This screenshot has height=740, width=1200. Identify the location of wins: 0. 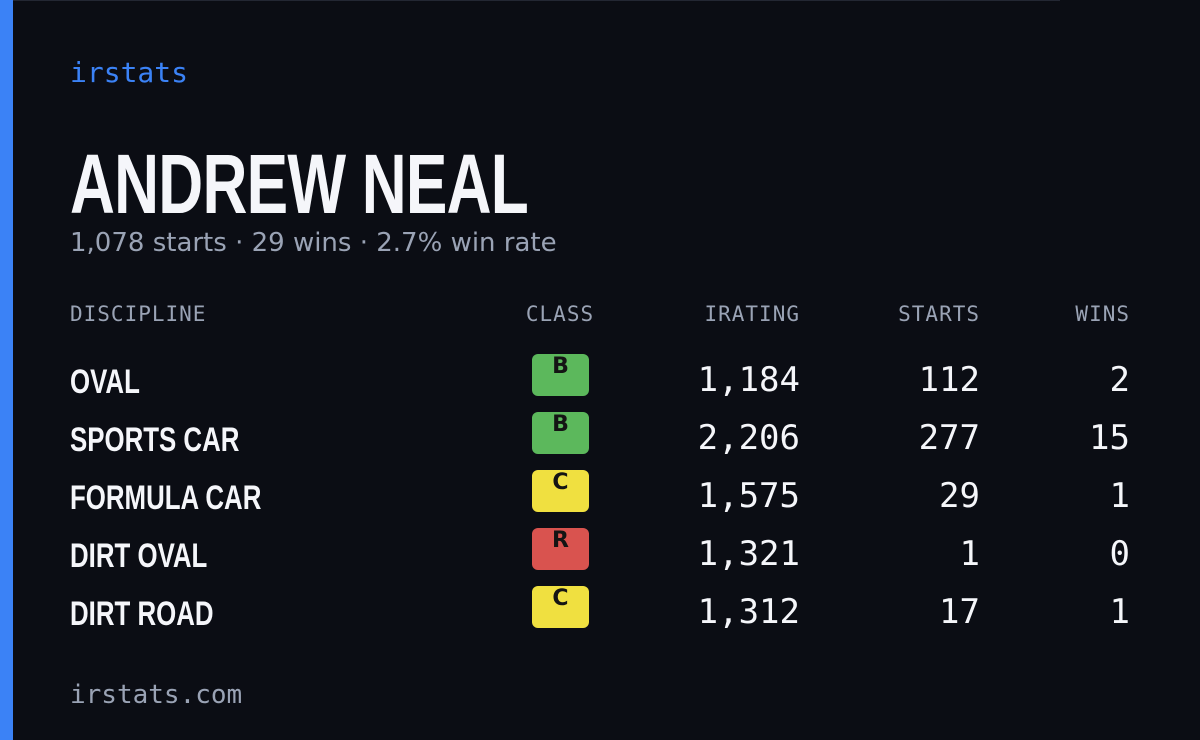
(1119, 554).